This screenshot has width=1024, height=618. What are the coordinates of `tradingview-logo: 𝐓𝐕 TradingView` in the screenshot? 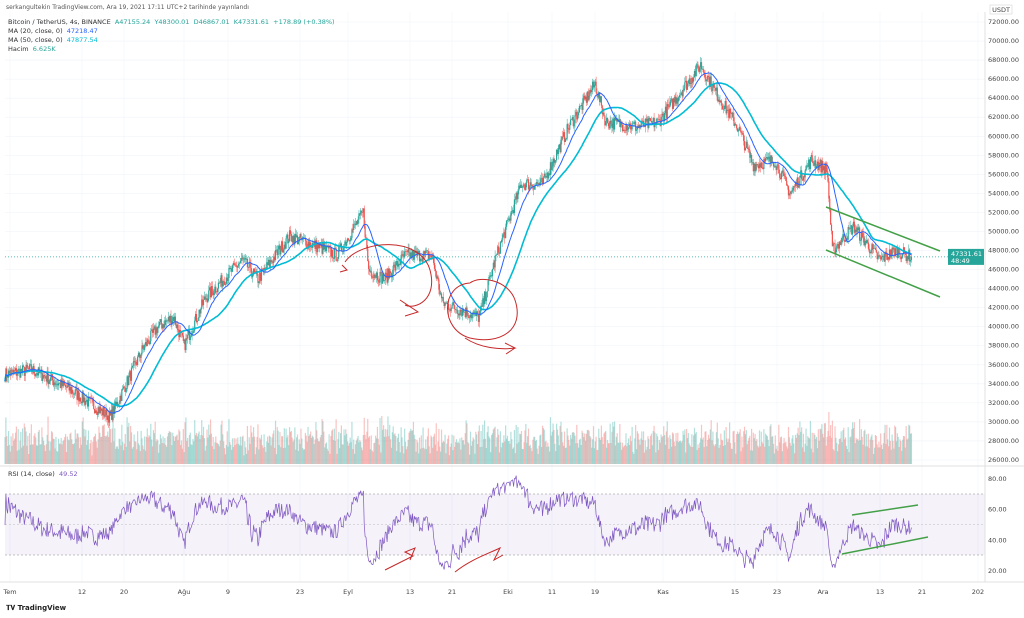 It's located at (36, 608).